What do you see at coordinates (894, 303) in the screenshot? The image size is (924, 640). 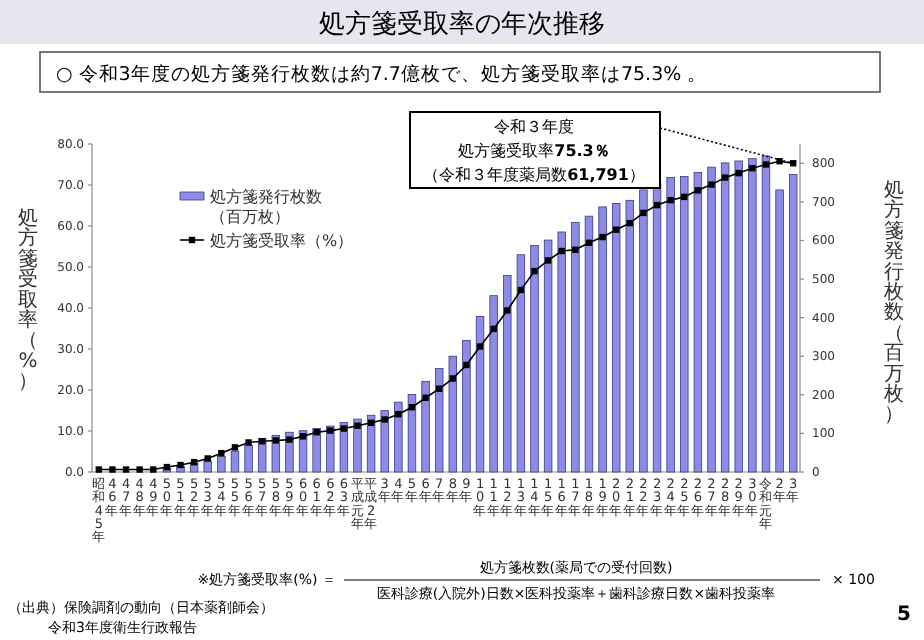 I see `text: 処方箋発行枚数（百万枚）` at bounding box center [894, 303].